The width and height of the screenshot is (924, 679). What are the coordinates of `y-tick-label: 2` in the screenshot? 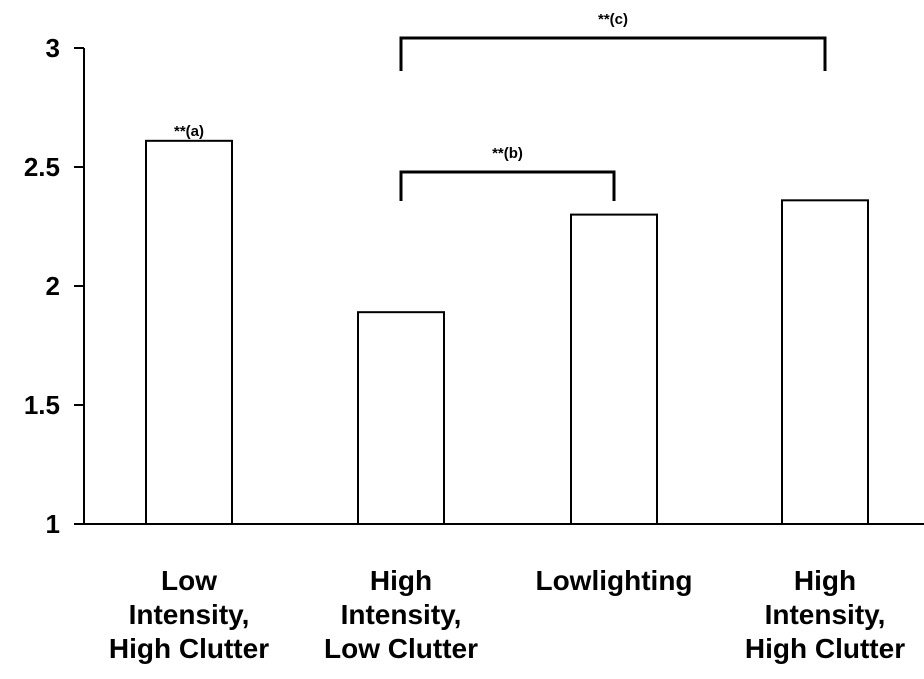 It's located at (53, 286).